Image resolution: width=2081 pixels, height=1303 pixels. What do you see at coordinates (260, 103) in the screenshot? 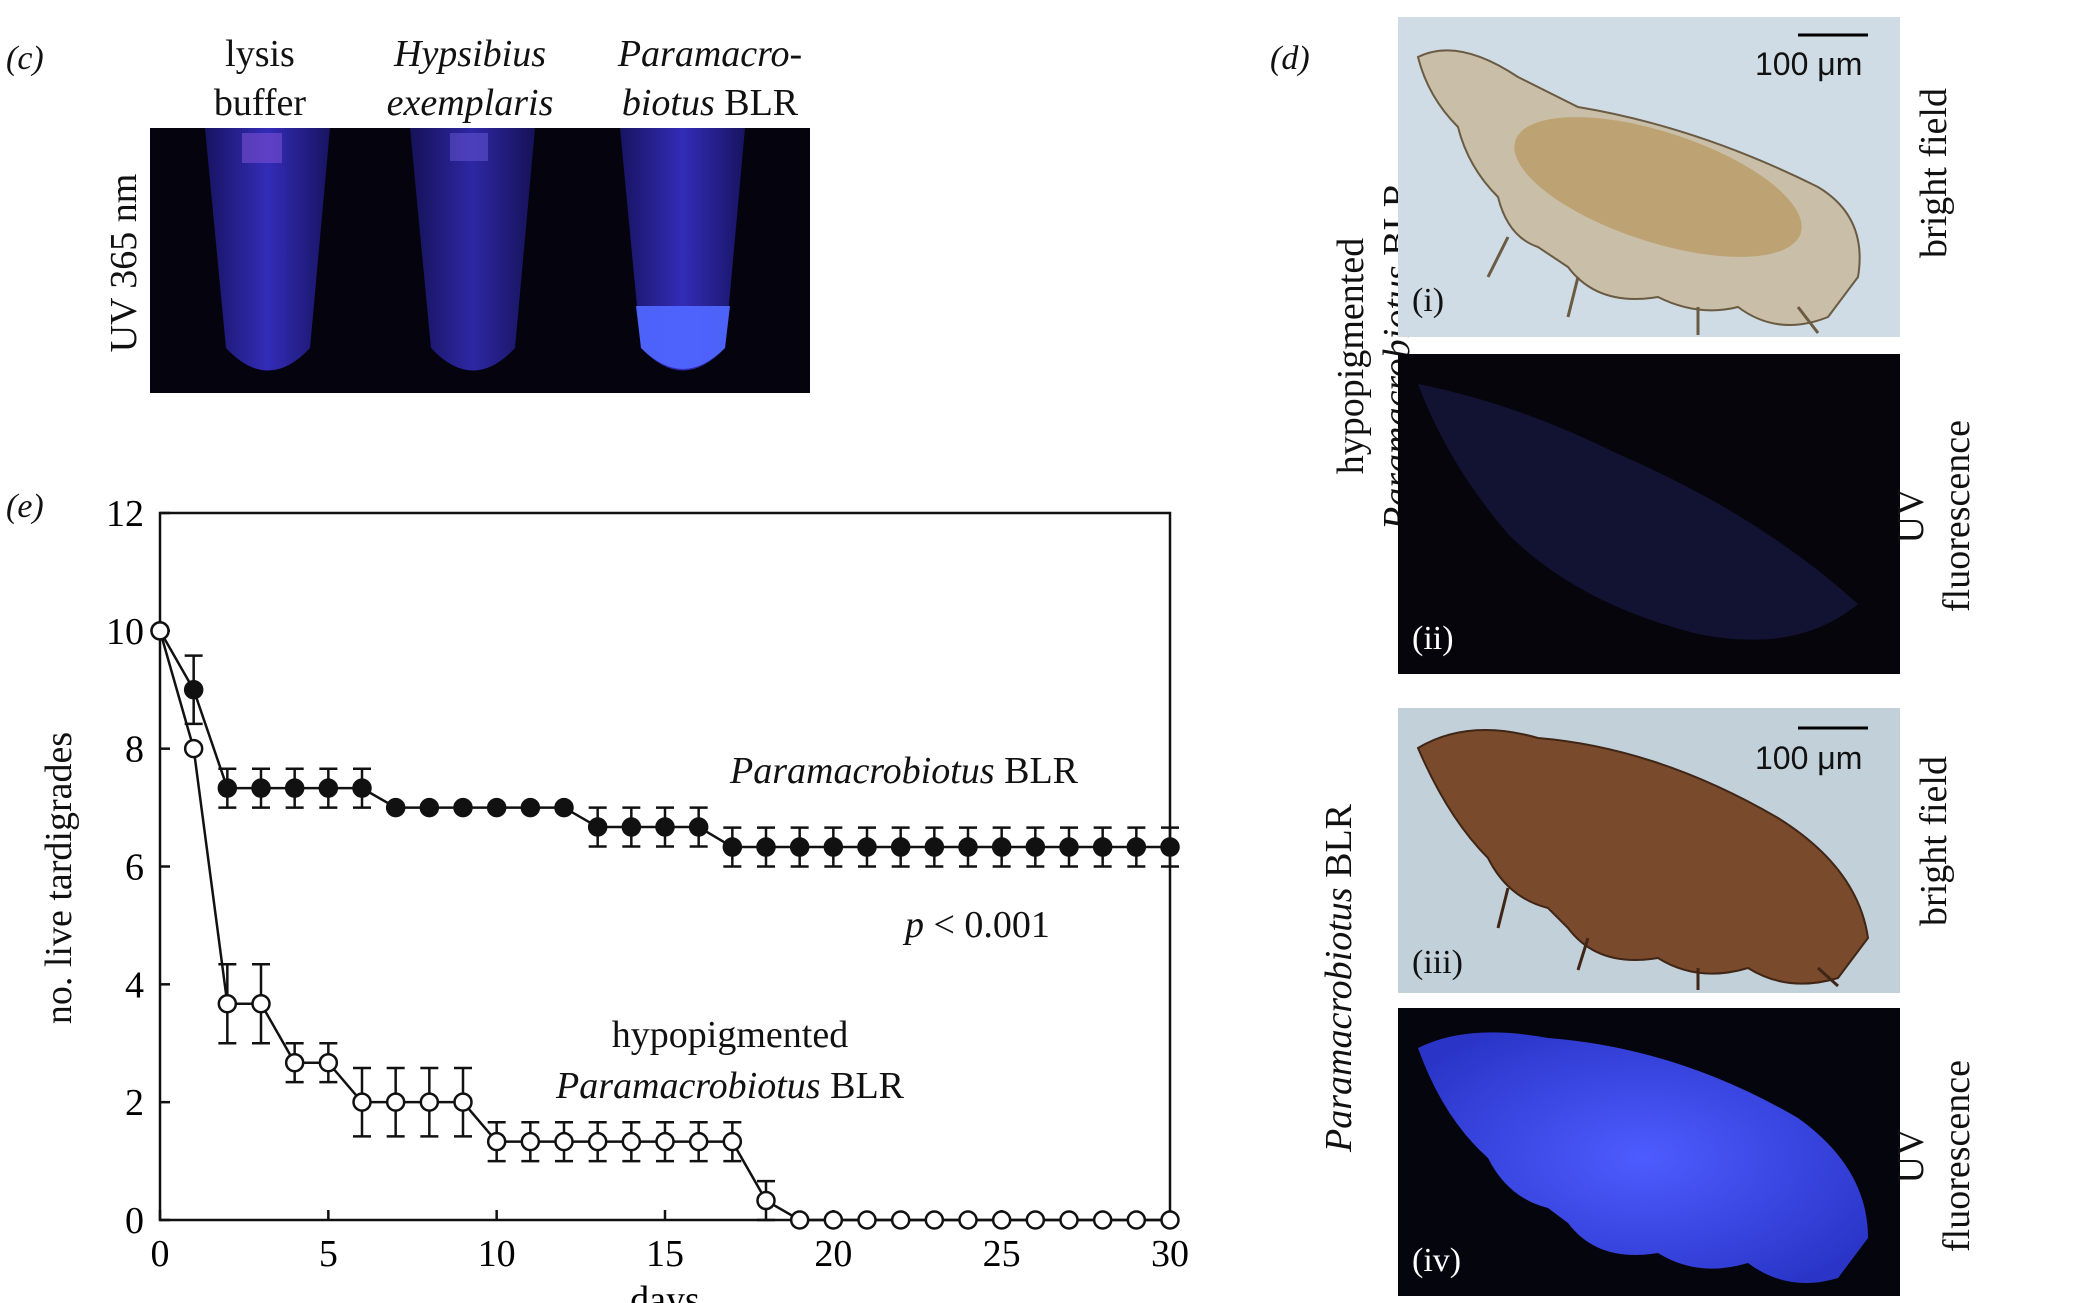
I see `tube-label-line2: buffer` at bounding box center [260, 103].